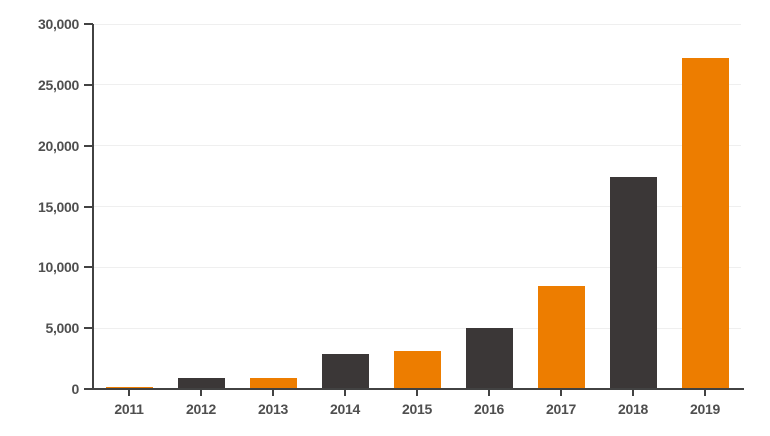  I want to click on y-axis-line, so click(93, 206).